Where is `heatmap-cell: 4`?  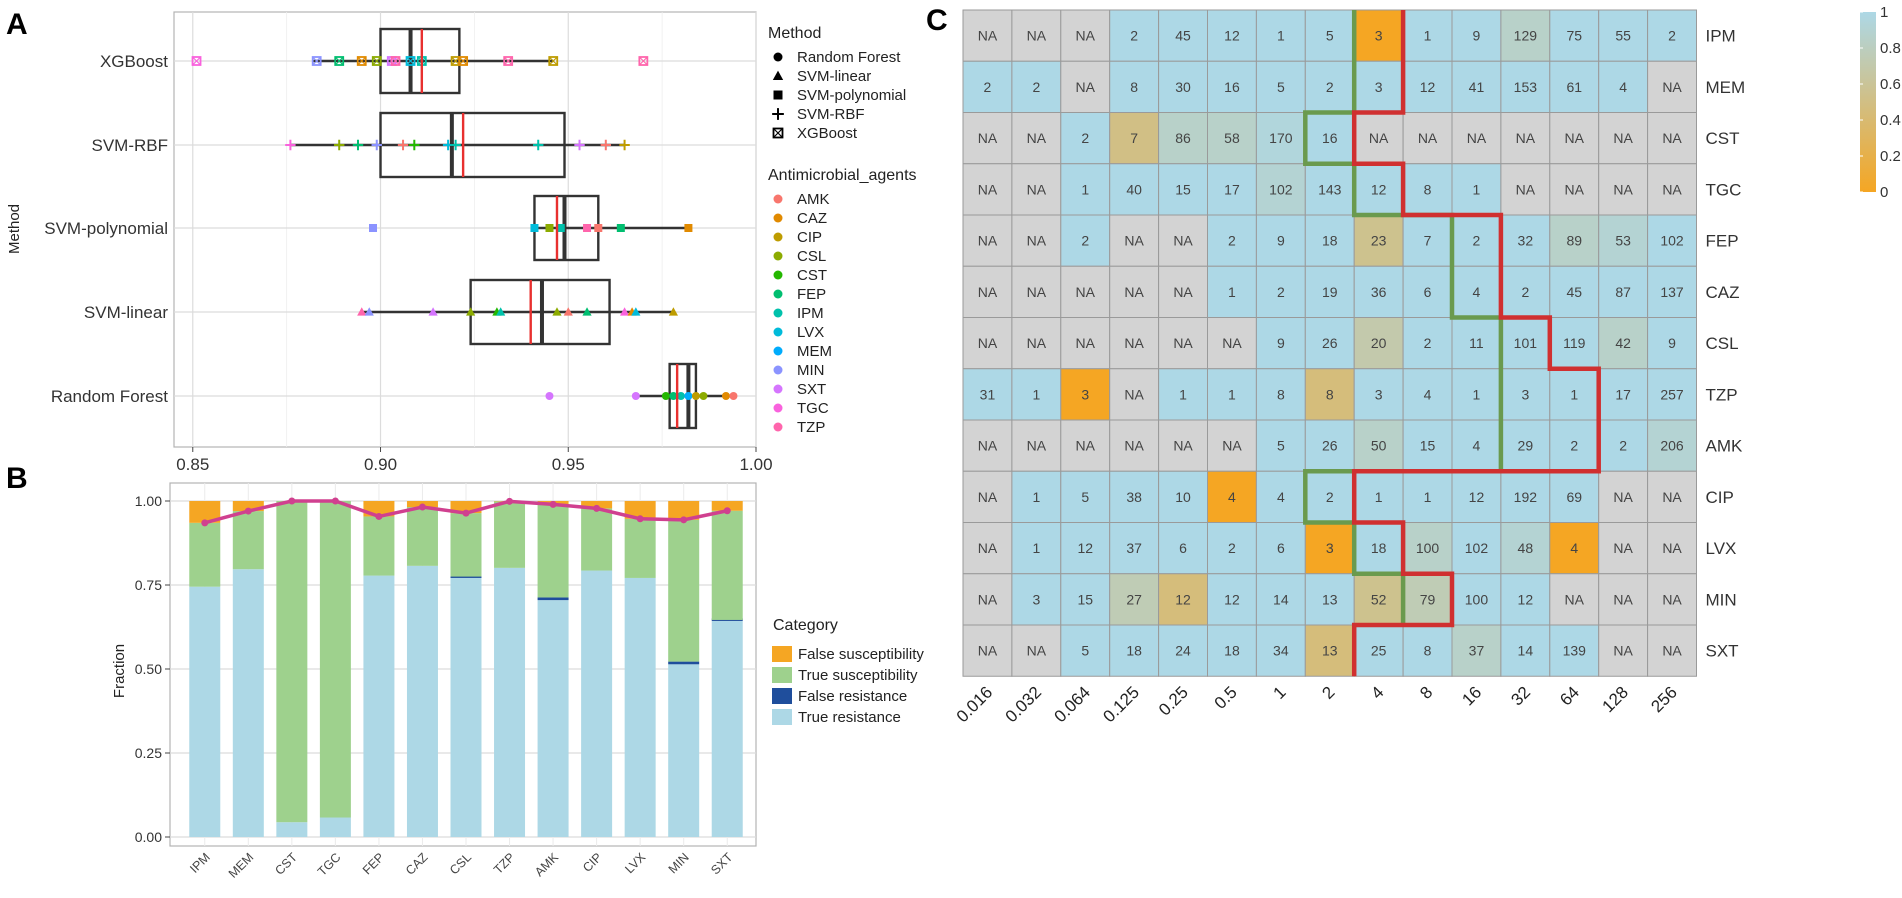
heatmap-cell: 4 is located at coordinates (1280, 496).